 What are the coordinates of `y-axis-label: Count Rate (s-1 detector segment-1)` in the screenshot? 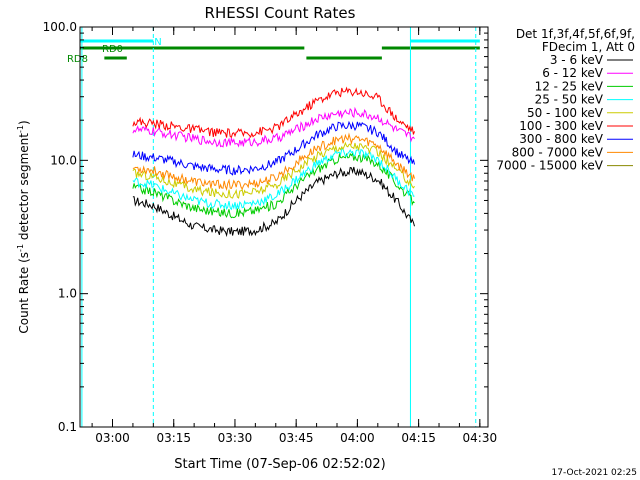 It's located at (23, 226).